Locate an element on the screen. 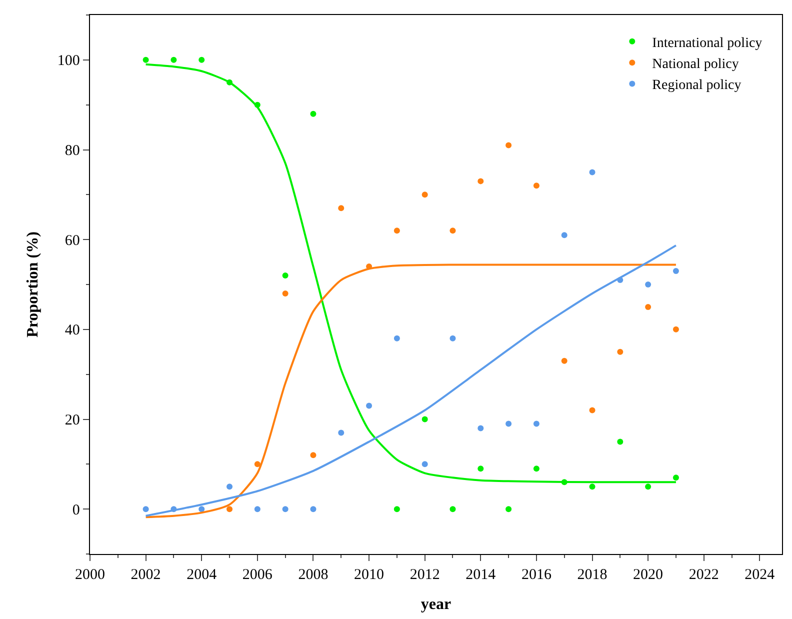 This screenshot has height=619, width=792. x-tick-label: 2010 is located at coordinates (369, 575).